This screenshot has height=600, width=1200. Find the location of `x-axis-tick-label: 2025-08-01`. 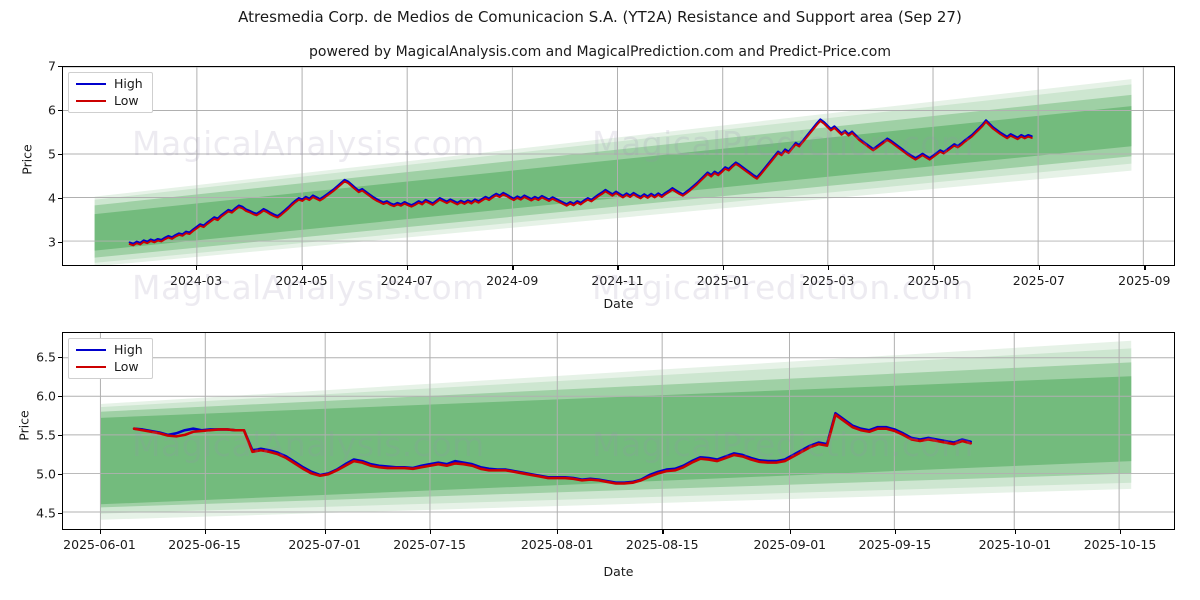

x-axis-tick-label: 2025-08-01 is located at coordinates (557, 544).